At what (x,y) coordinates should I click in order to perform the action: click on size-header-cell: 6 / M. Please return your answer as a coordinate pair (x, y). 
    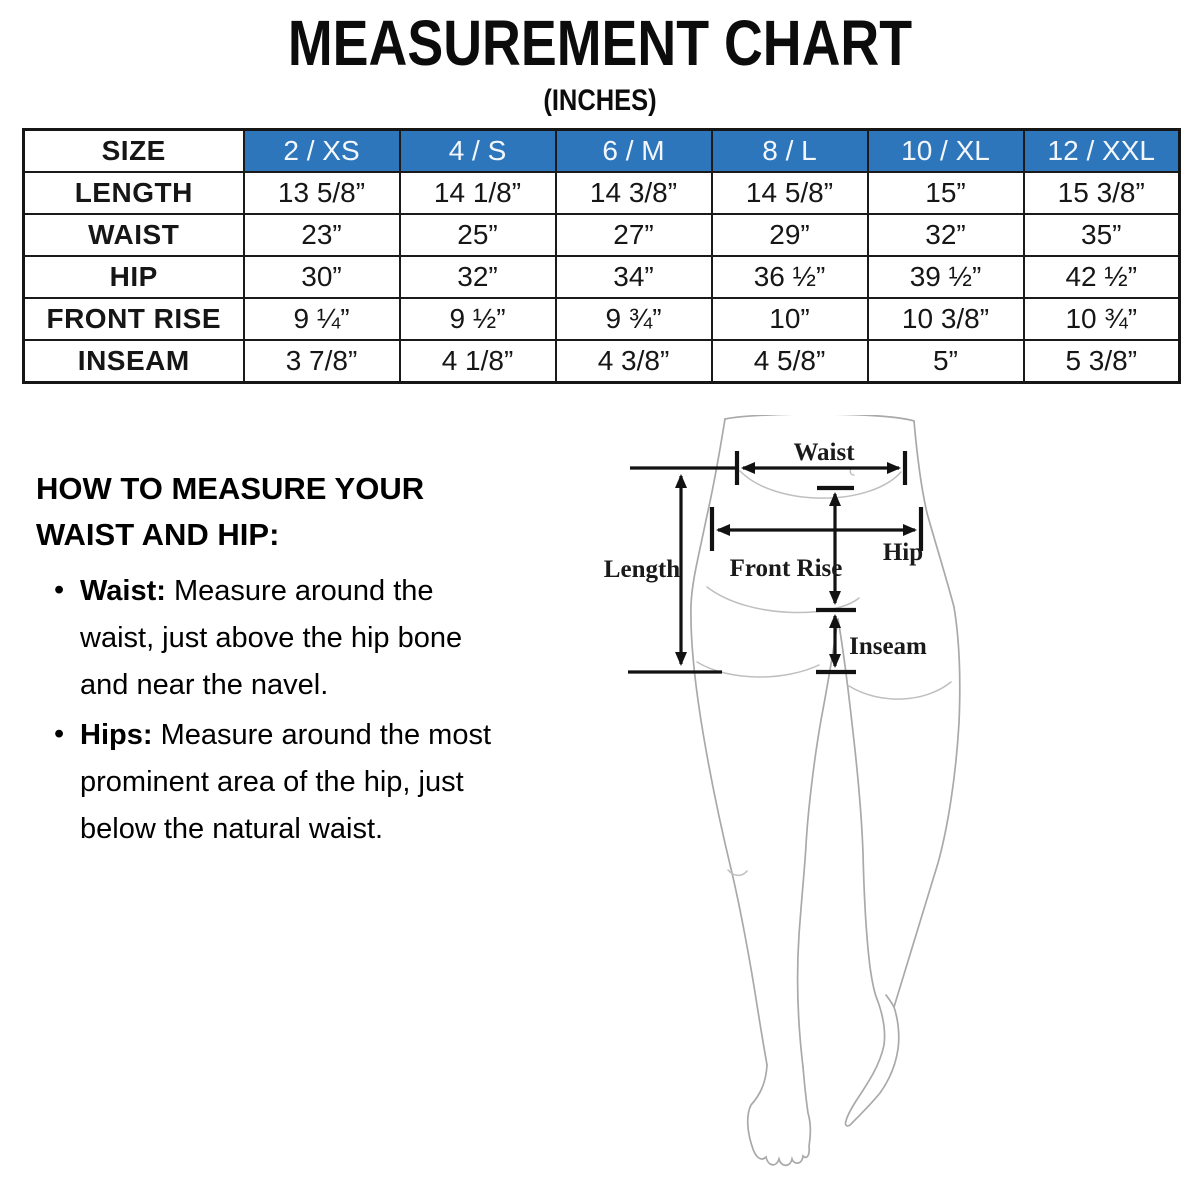
    Looking at the image, I should click on (633, 150).